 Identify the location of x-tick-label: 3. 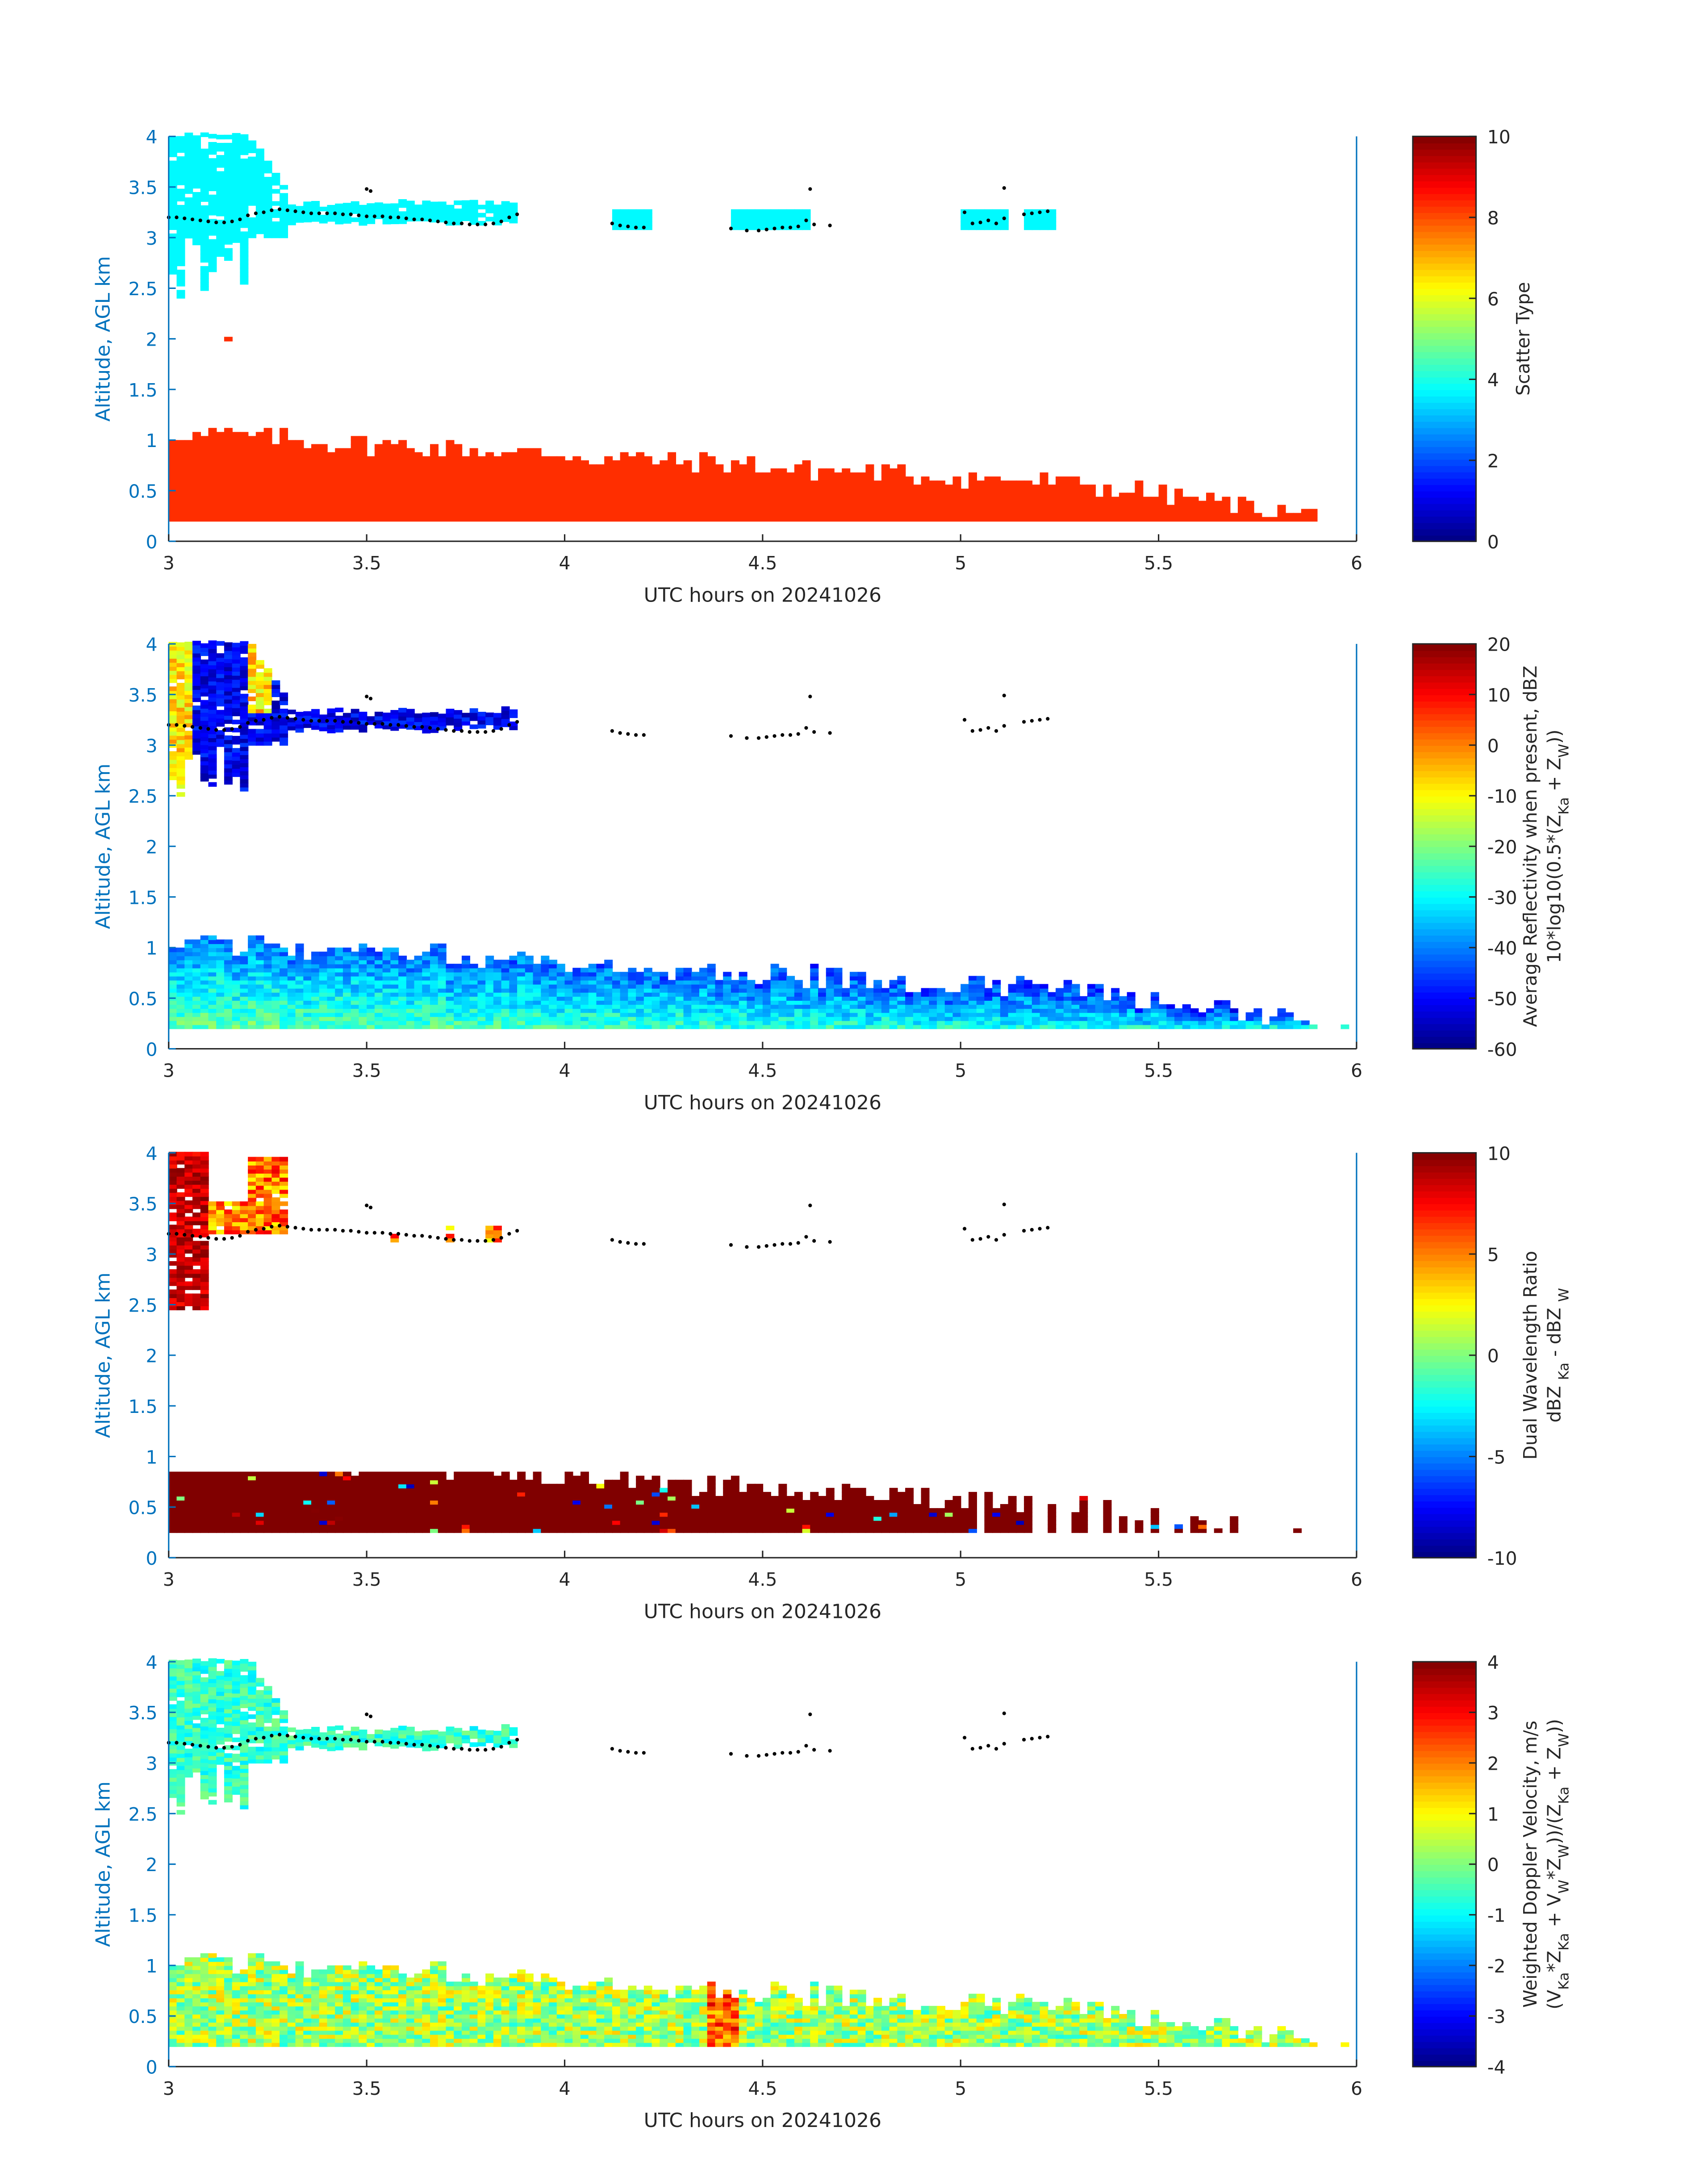
(169, 563).